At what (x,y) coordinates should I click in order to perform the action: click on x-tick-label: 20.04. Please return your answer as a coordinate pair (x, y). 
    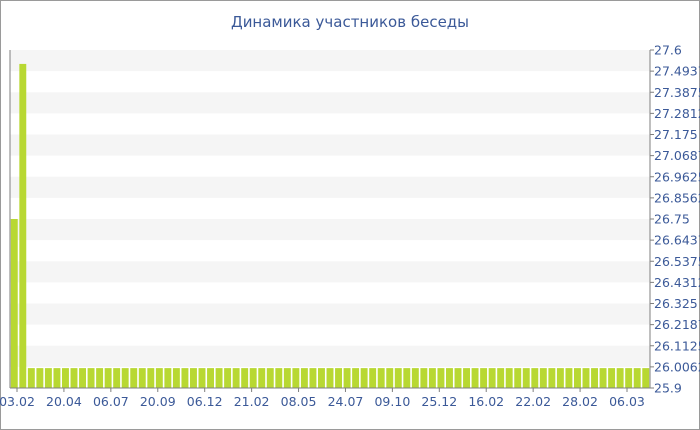
    Looking at the image, I should click on (64, 401).